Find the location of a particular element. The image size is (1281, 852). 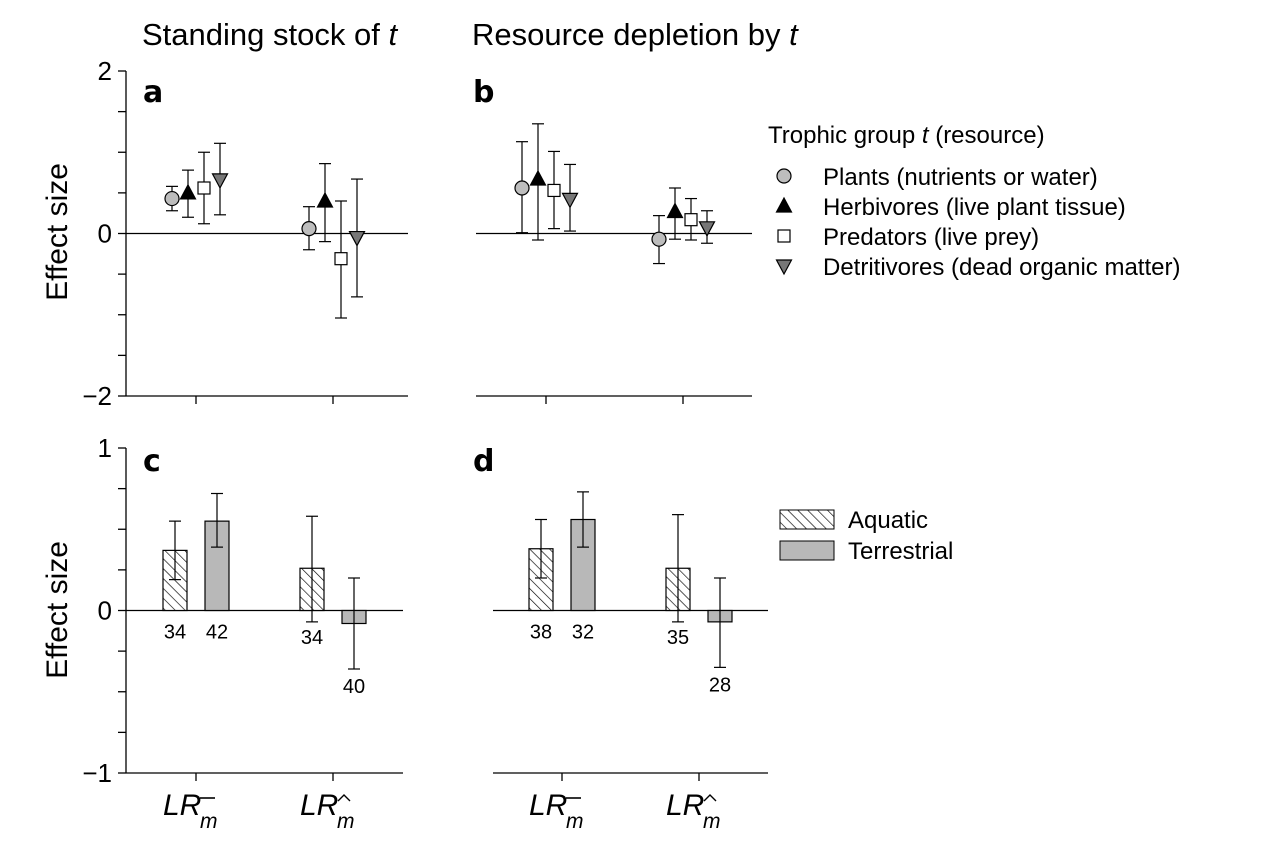

panel-letter-b: b is located at coordinates (483, 92).